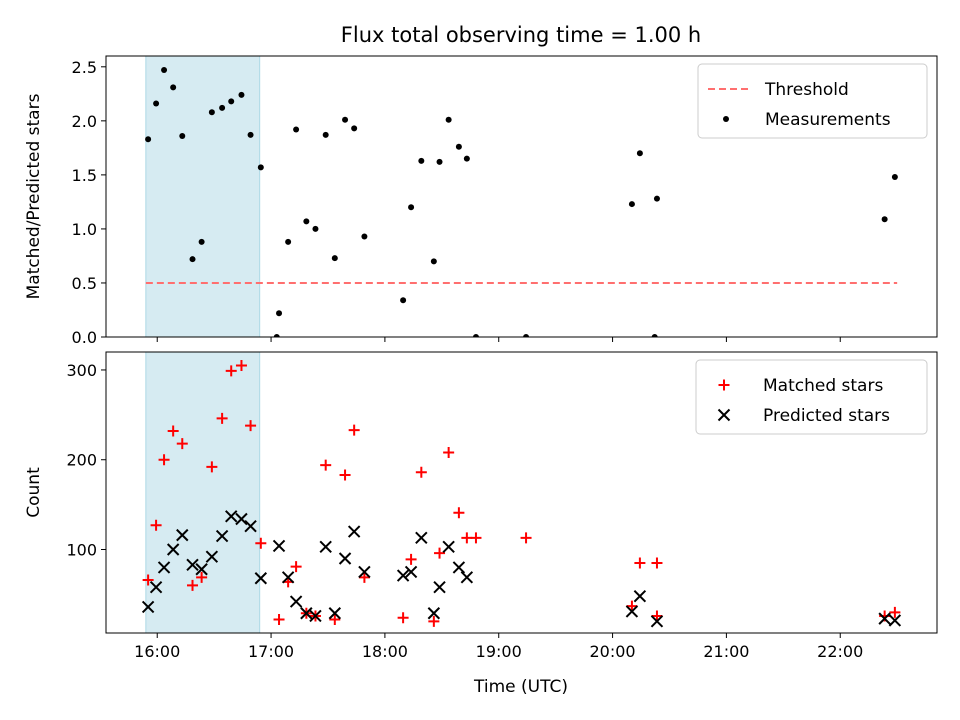  Describe the element at coordinates (84, 175) in the screenshot. I see `y-tick-label: 1.5` at that location.